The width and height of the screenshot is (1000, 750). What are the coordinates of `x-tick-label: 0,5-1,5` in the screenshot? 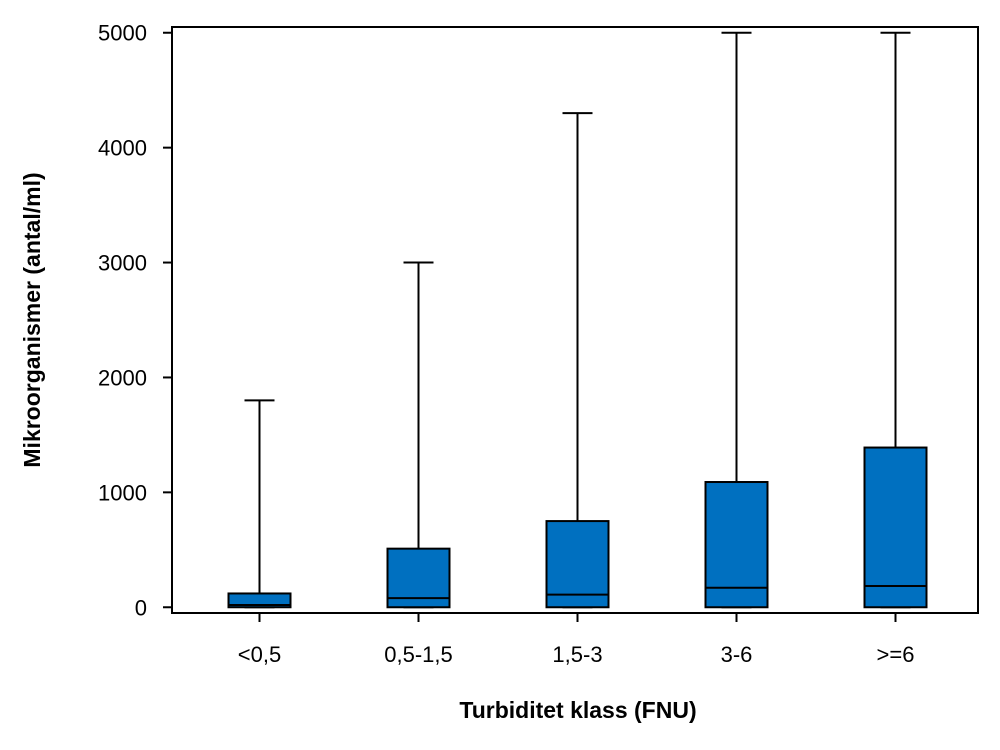 It's located at (418, 654).